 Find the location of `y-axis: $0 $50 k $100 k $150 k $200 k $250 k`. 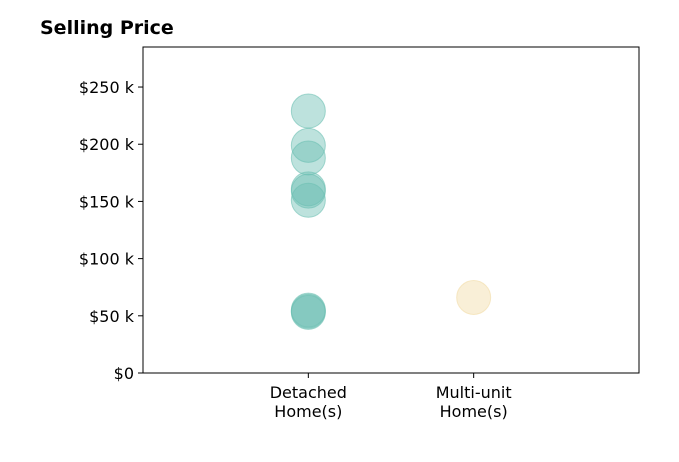

y-axis: $0 $50 k $100 k $150 k $200 k $250 k is located at coordinates (111, 230).